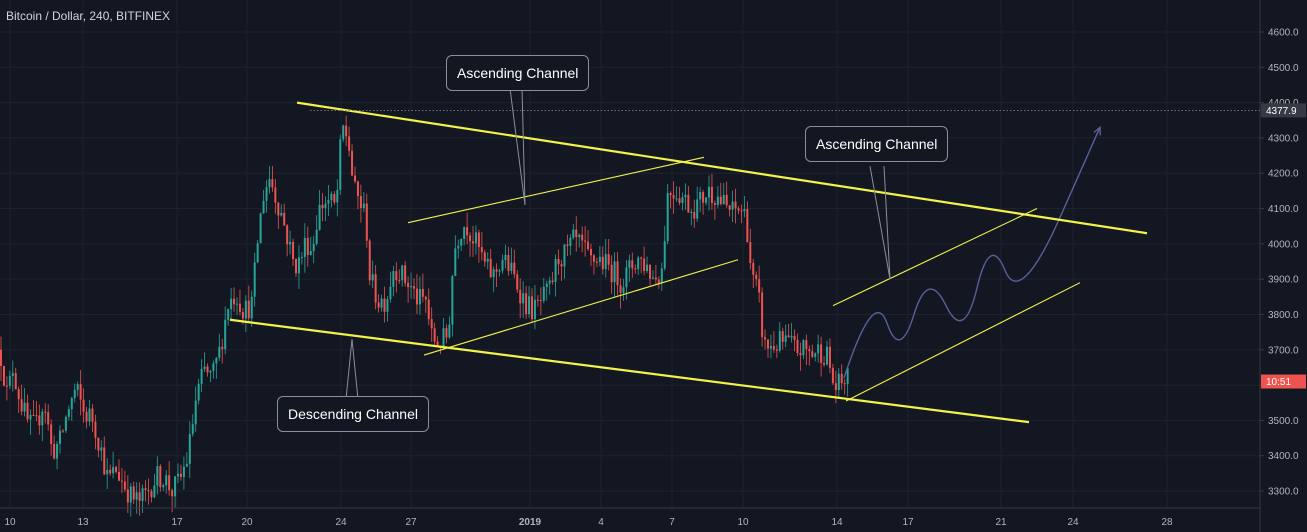 This screenshot has width=1307, height=532. I want to click on price-tag-label: 4377.9, so click(1281, 111).